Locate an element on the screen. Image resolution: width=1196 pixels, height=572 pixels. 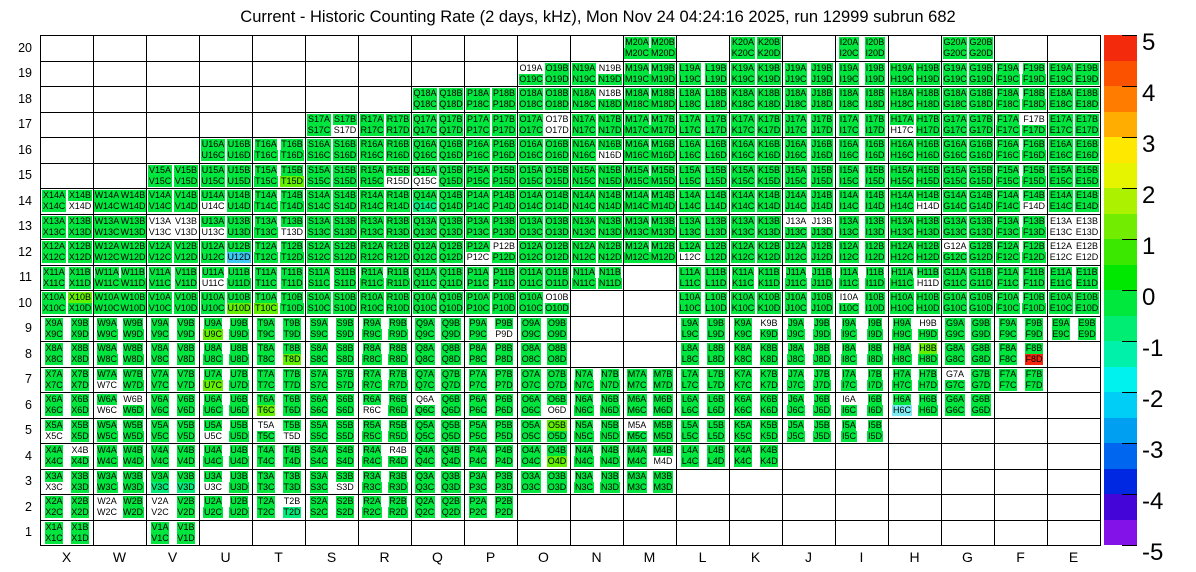
cell-label: H16C is located at coordinates (901, 156).